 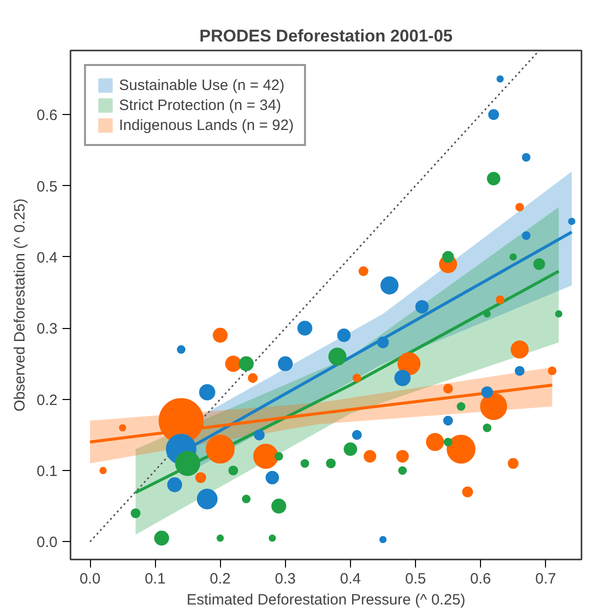 I want to click on chart-title: PRODES Deforestation 2001-05, so click(x=326, y=36).